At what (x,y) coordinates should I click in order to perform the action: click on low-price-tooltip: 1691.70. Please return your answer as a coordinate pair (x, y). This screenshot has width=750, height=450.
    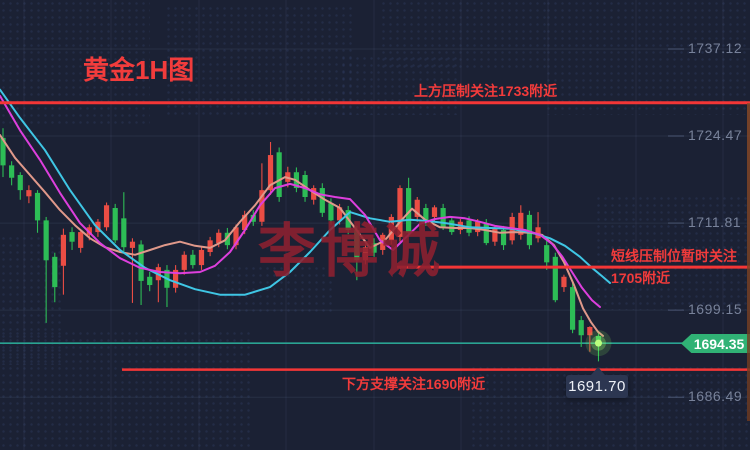
    Looking at the image, I should click on (597, 382).